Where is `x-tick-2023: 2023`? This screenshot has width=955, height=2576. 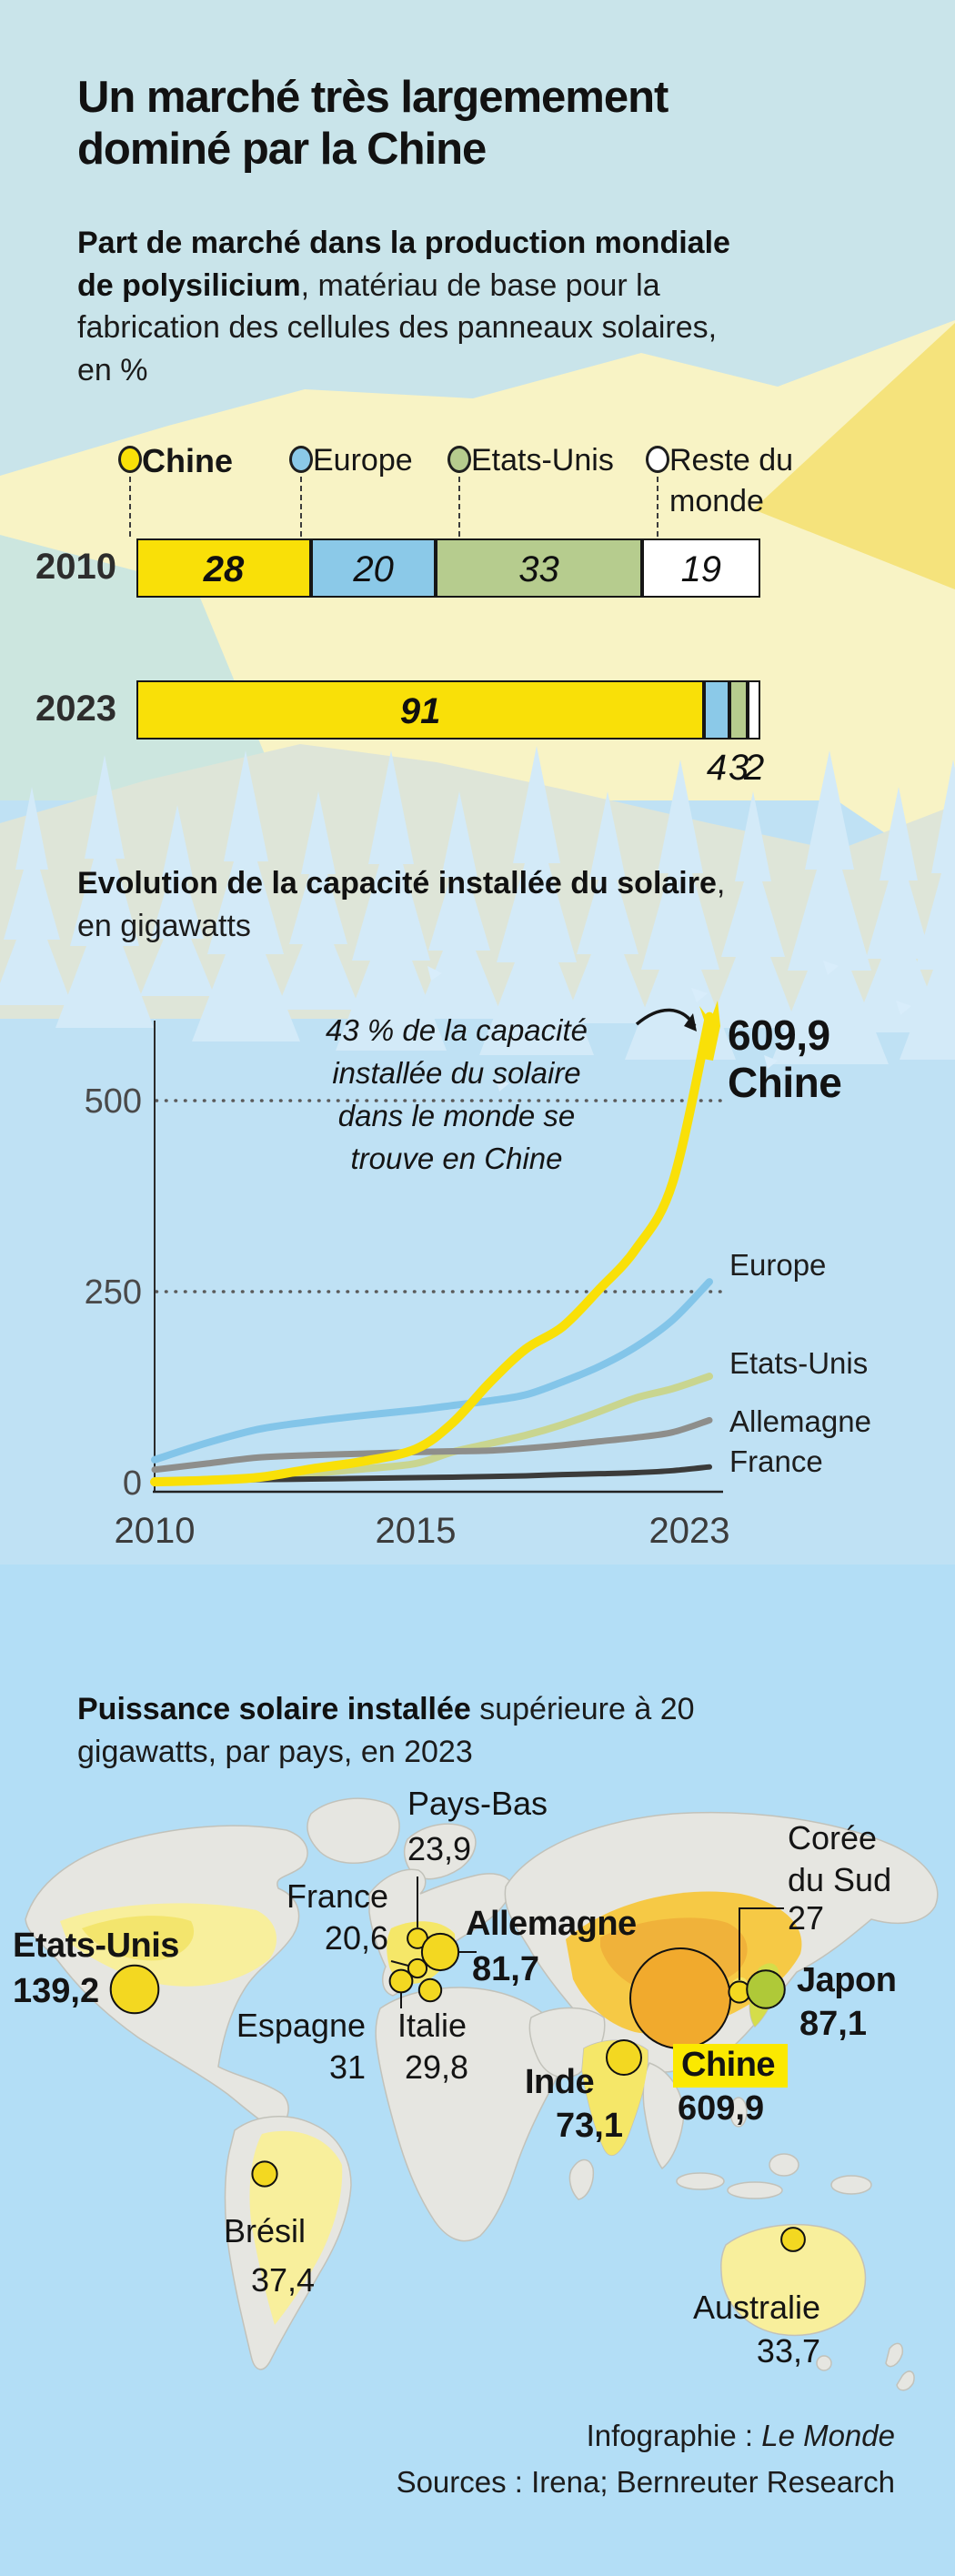
x-tick-2023: 2023 is located at coordinates (689, 1531).